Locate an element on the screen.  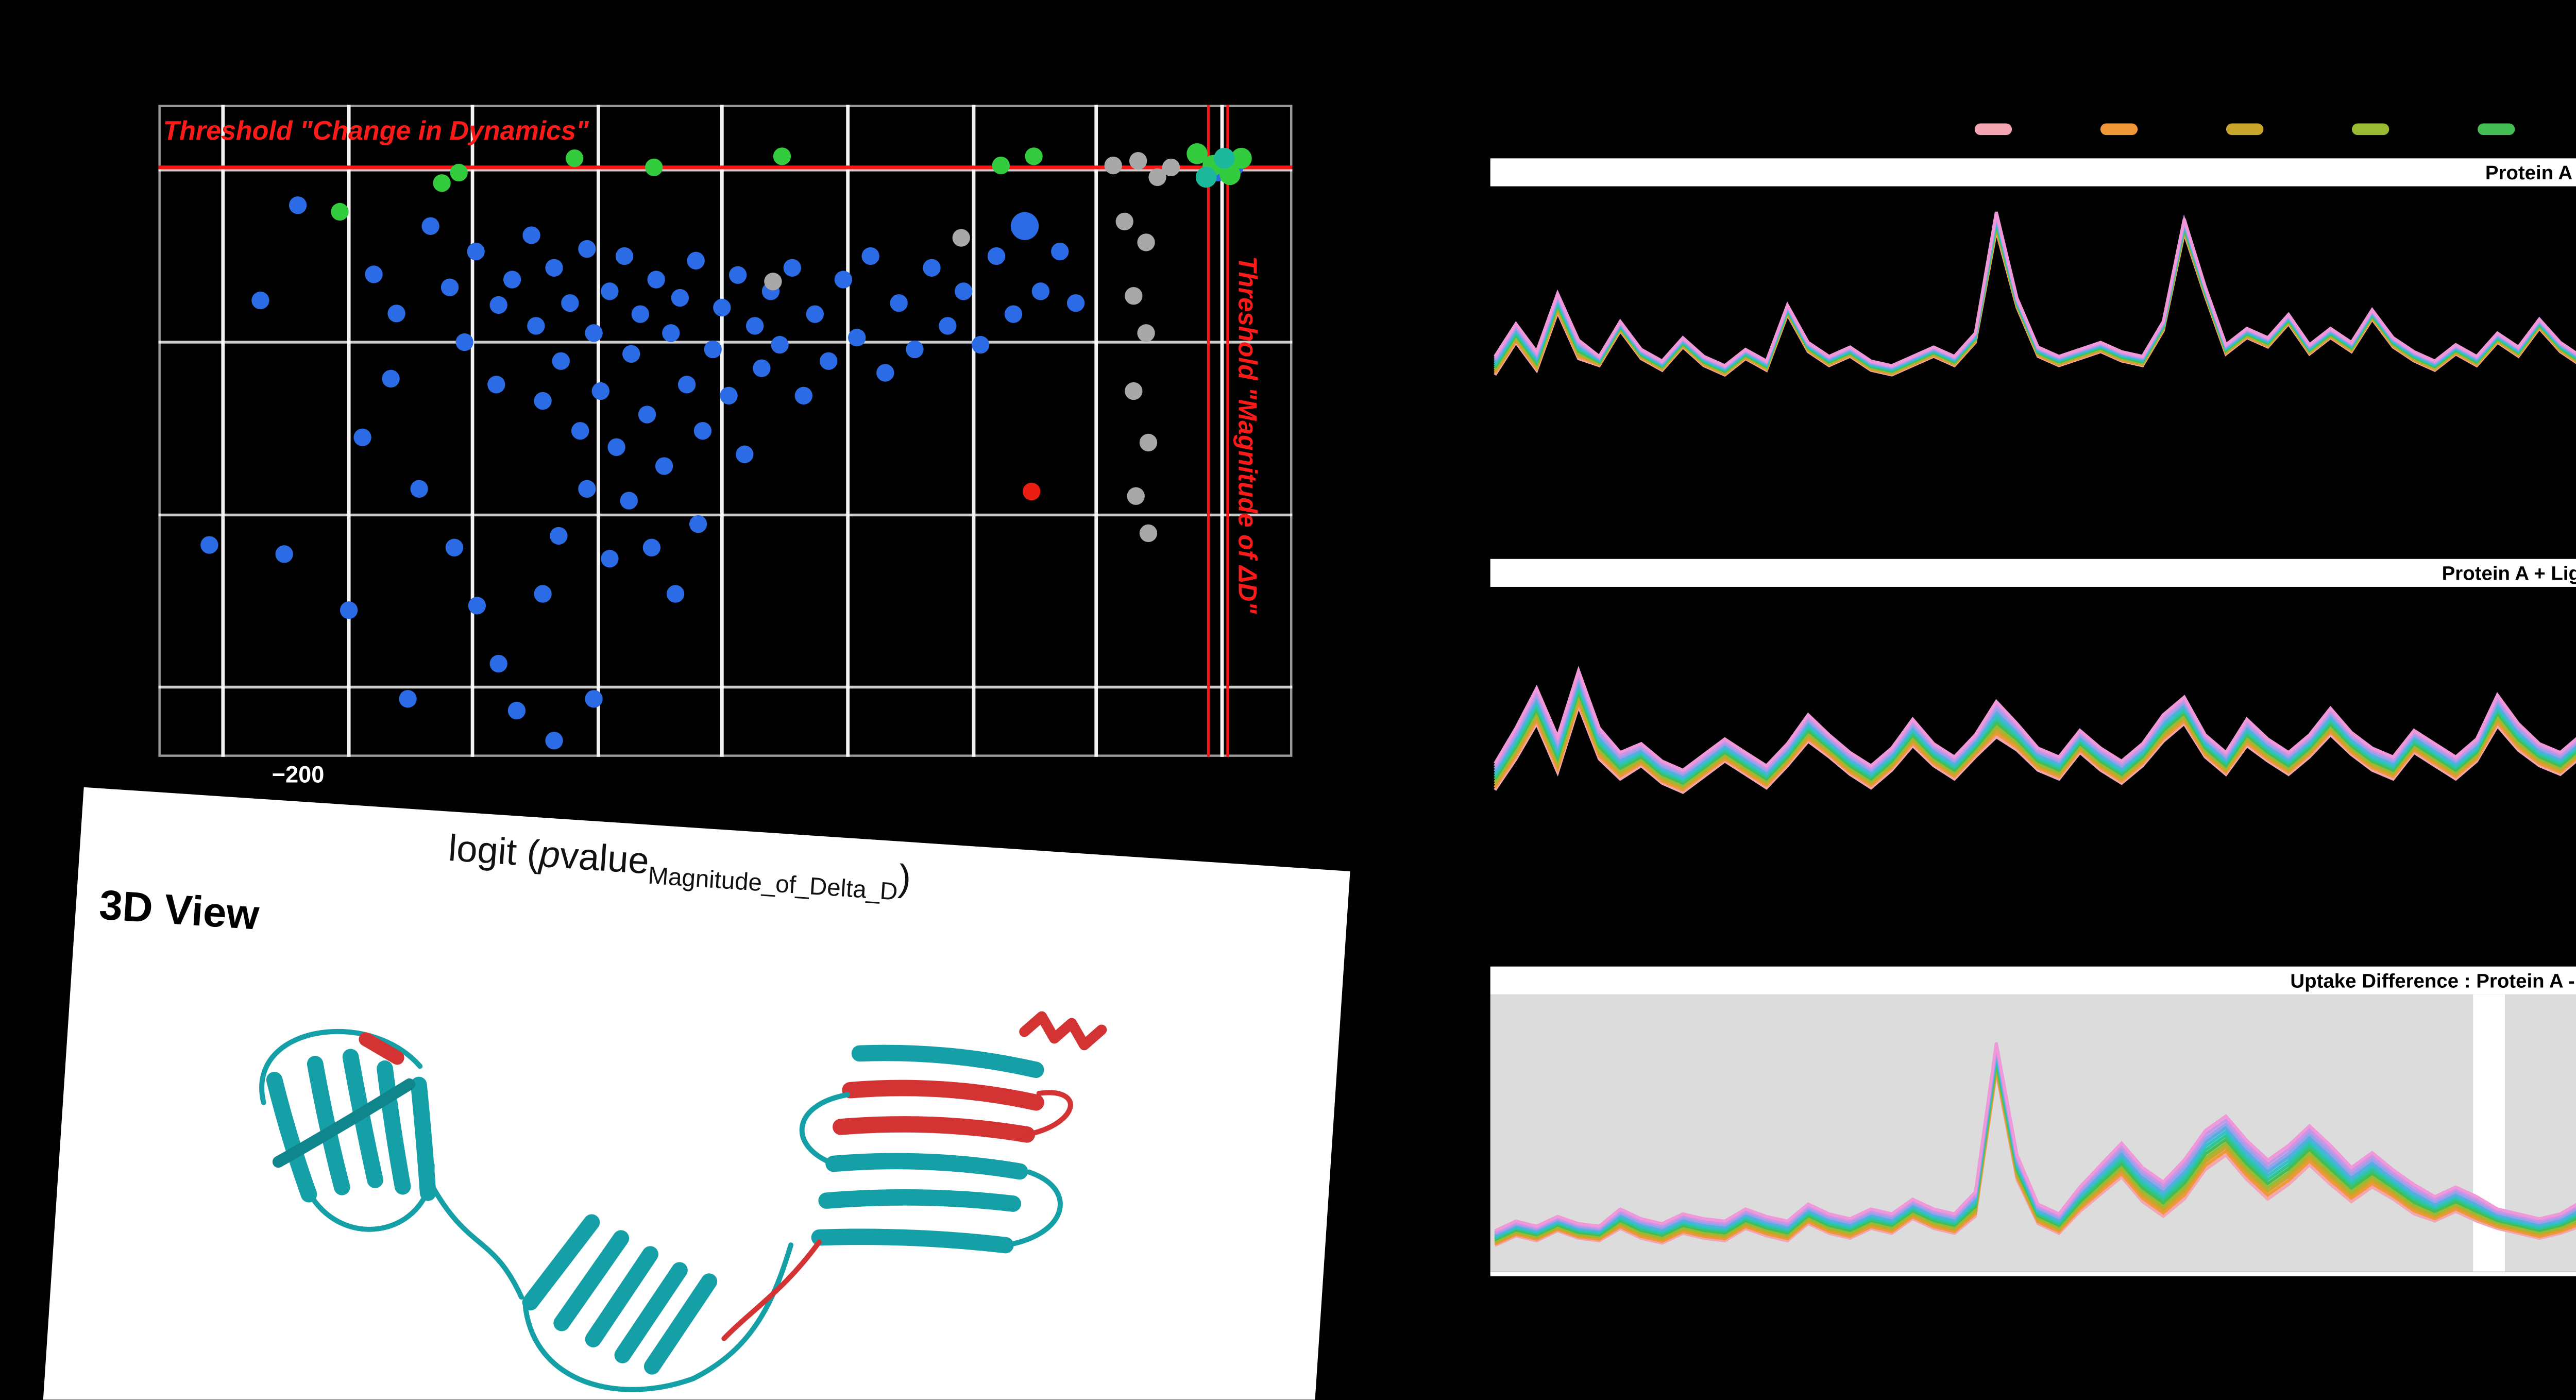
uptake-chart-protein-a-ligand is located at coordinates (2033, 764).